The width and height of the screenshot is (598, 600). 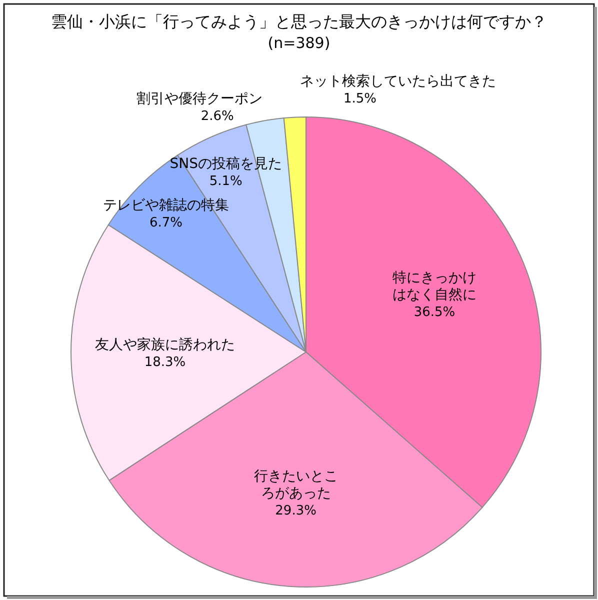 What do you see at coordinates (199, 99) in the screenshot?
I see `slice-label: 割引や優待クーポン` at bounding box center [199, 99].